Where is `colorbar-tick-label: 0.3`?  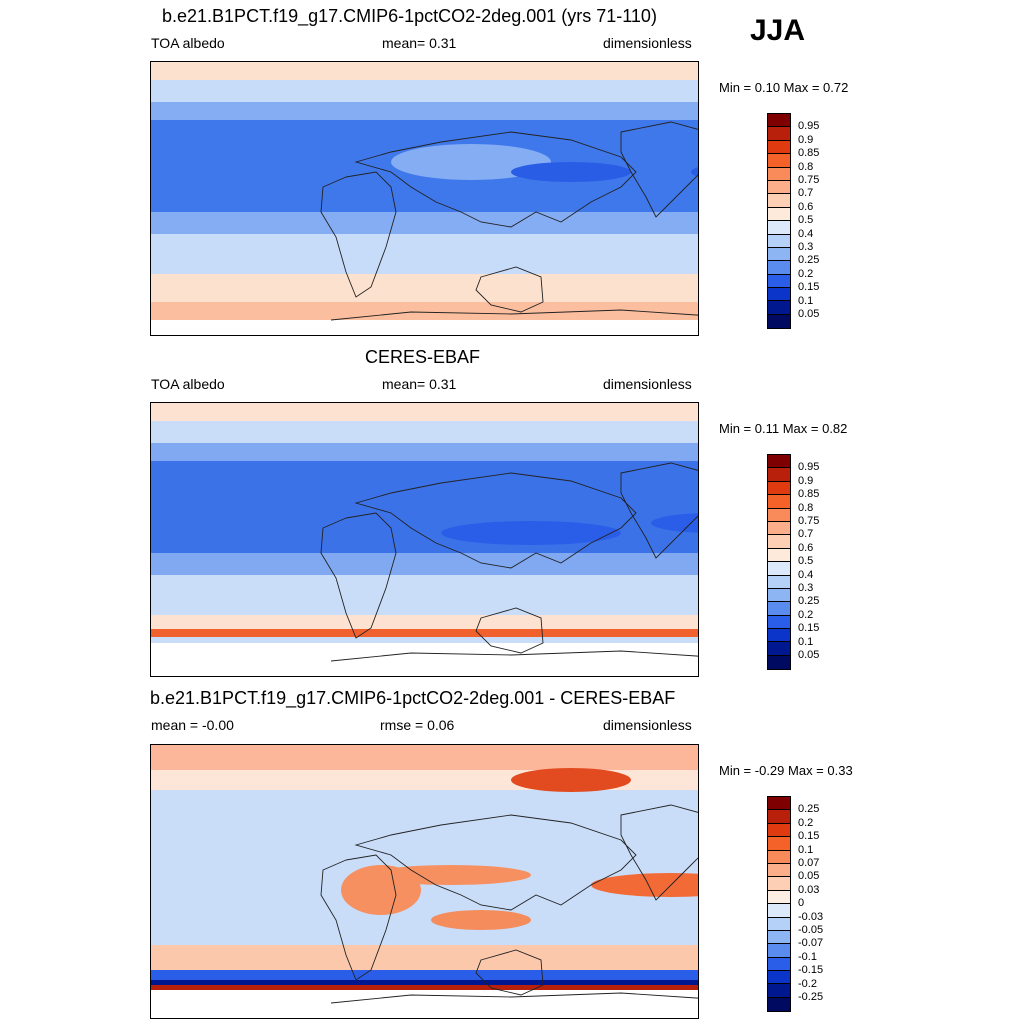 colorbar-tick-label: 0.3 is located at coordinates (806, 588).